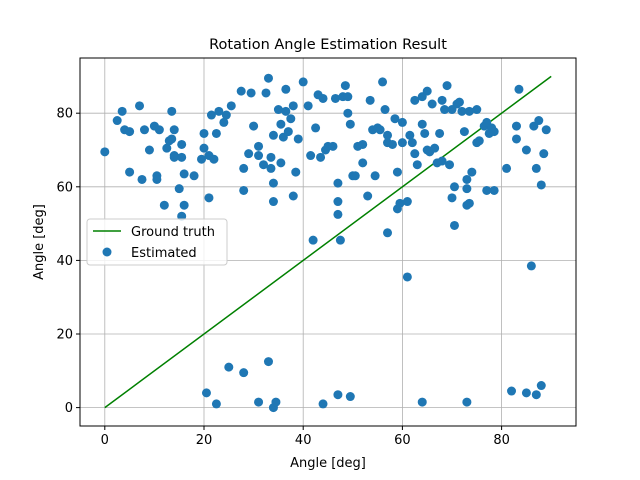  What do you see at coordinates (64, 114) in the screenshot?
I see `y-tick-label: 80` at bounding box center [64, 114].